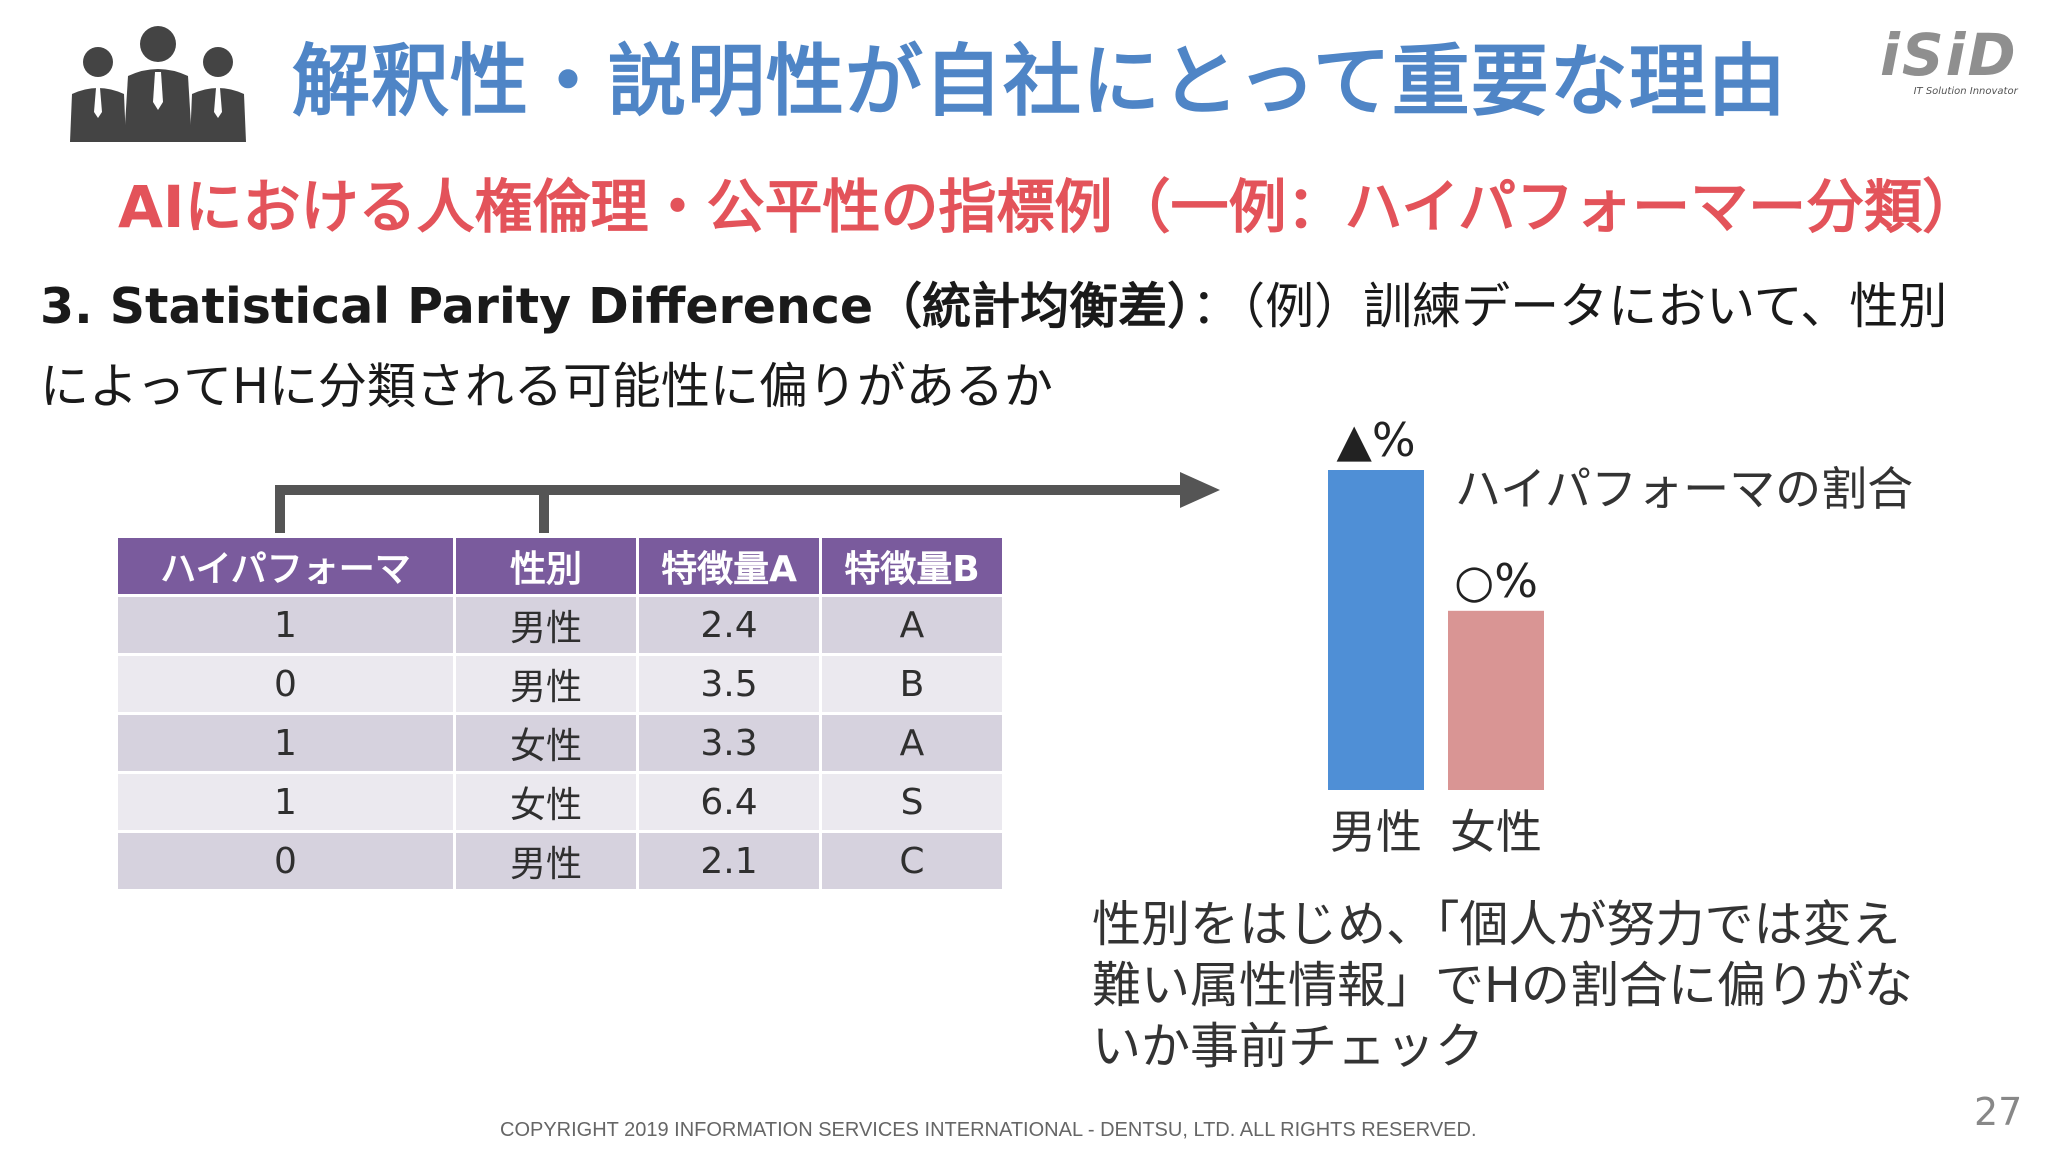  Describe the element at coordinates (285, 566) in the screenshot. I see `header-high-performer: ハイパフォーマ` at that location.